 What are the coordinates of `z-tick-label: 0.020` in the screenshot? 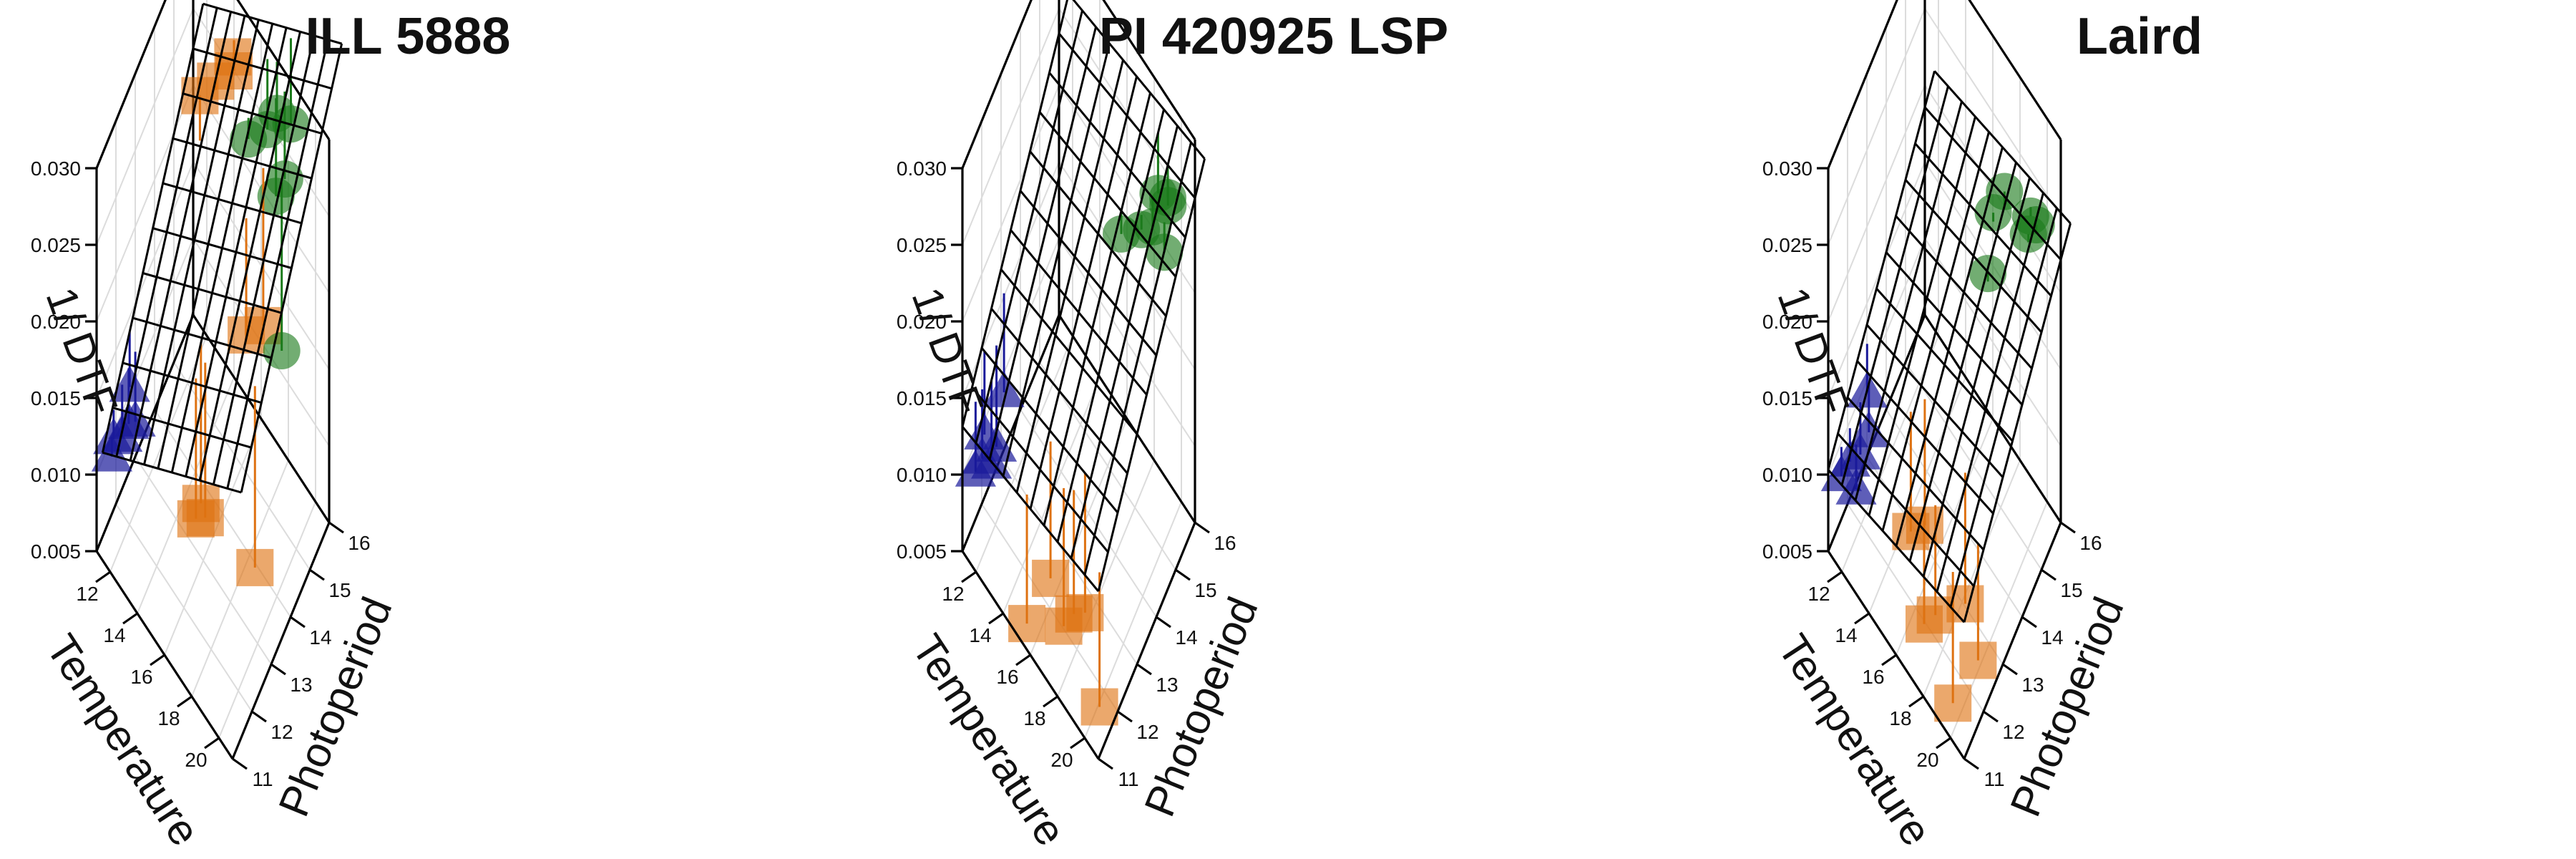 It's located at (56, 322).